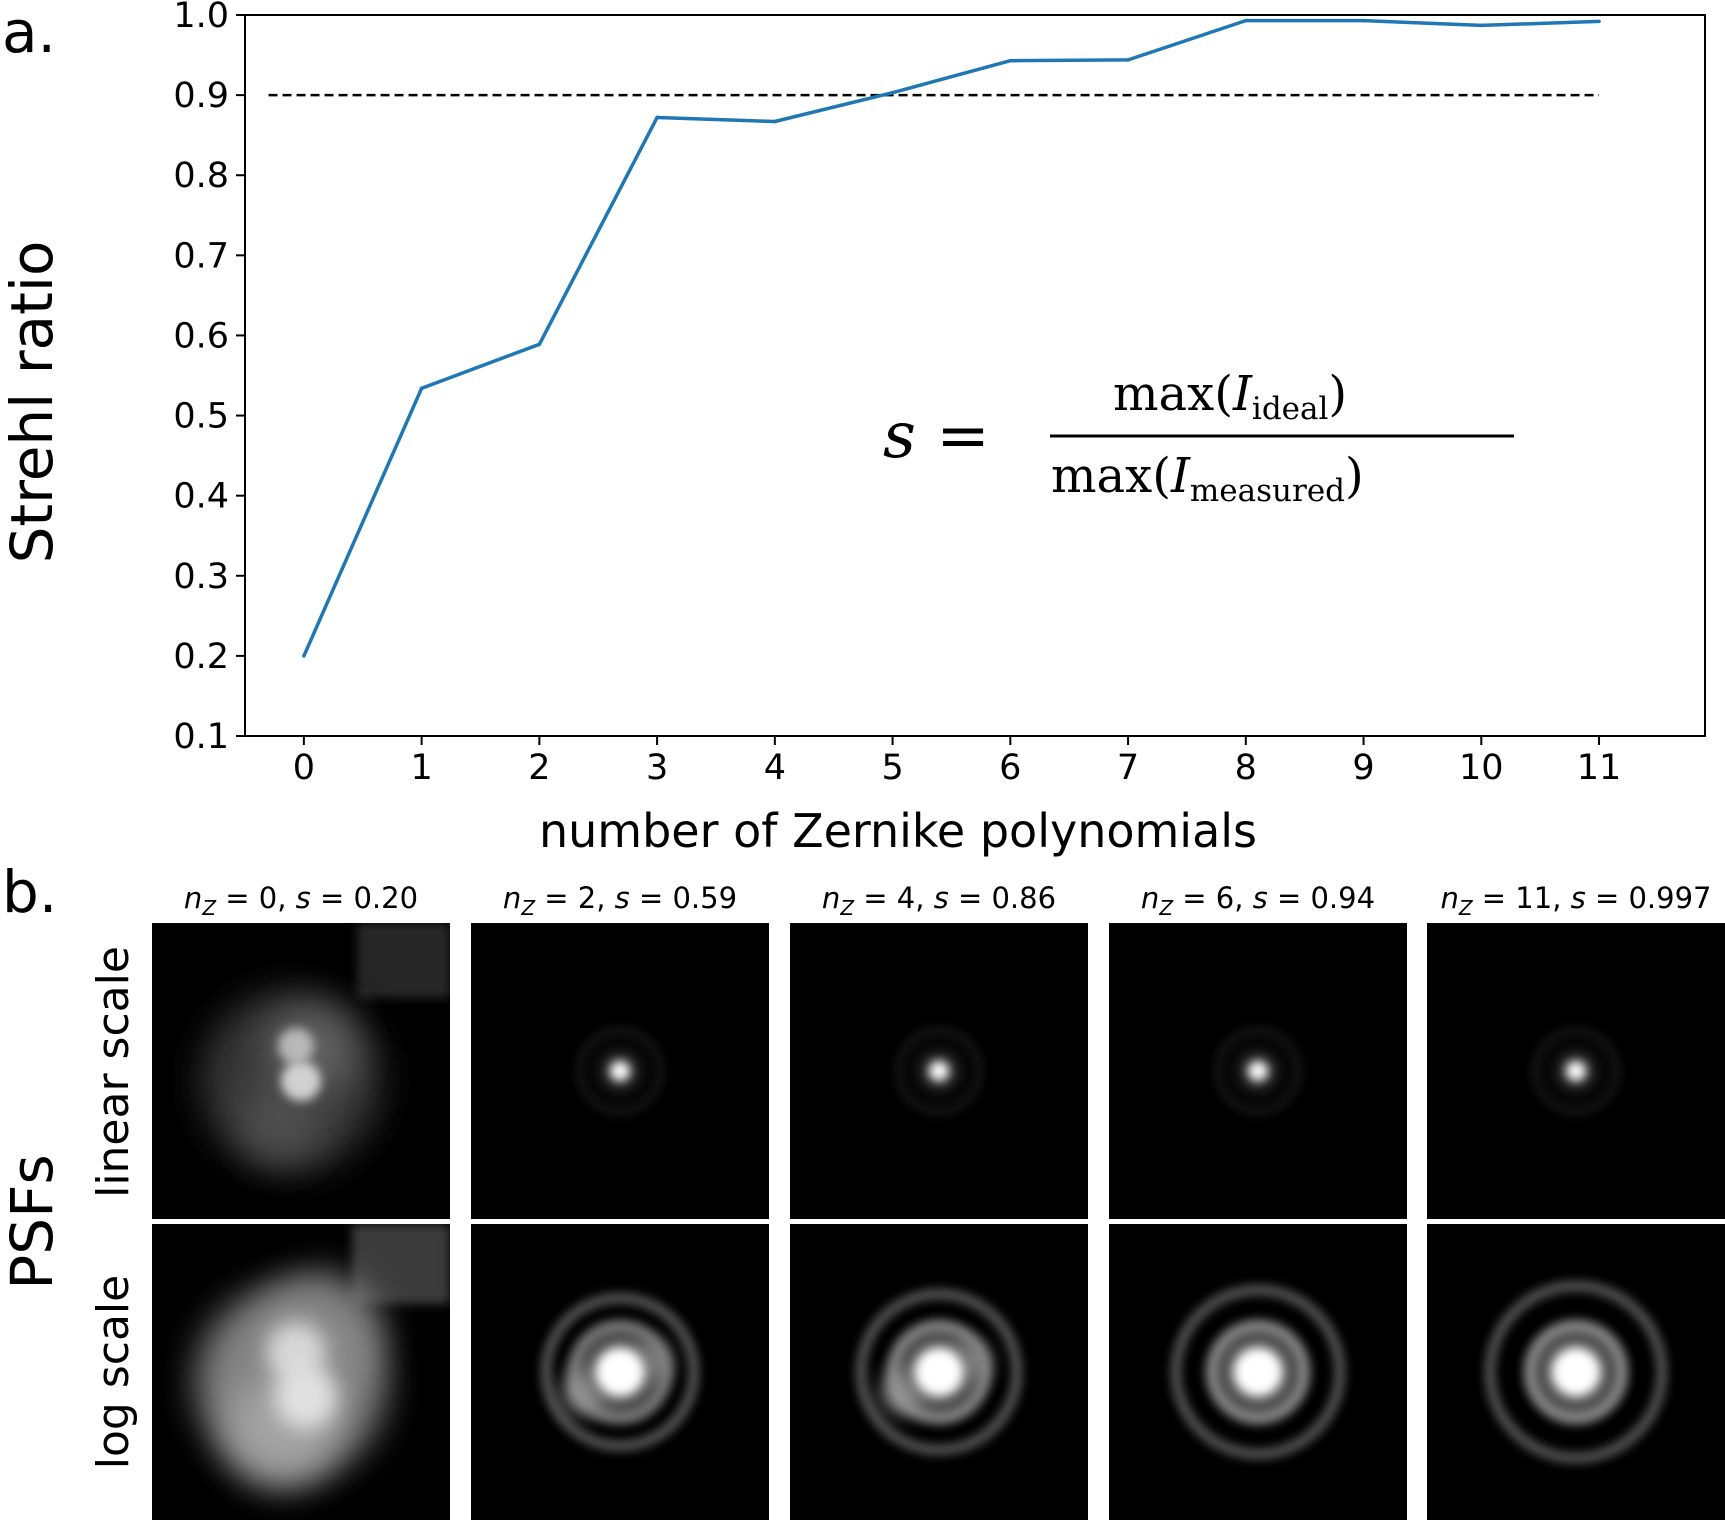 This screenshot has height=1528, width=1725. I want to click on psf-image-linear-nz2, so click(620, 1071).